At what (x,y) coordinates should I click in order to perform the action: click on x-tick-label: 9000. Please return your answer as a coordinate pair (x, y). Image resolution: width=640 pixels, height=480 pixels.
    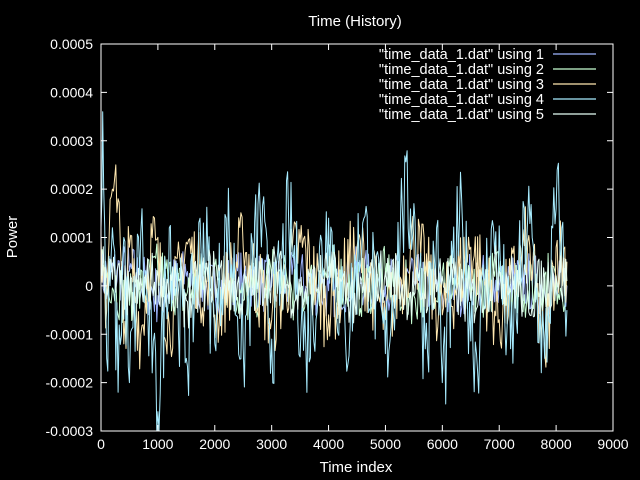
    Looking at the image, I should click on (612, 444).